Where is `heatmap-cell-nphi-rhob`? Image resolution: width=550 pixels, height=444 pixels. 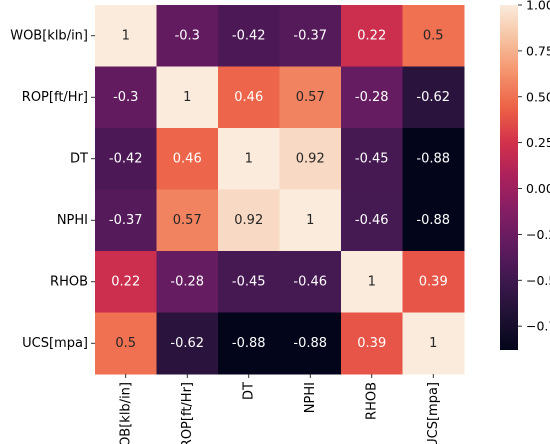 heatmap-cell-nphi-rhob is located at coordinates (372, 220).